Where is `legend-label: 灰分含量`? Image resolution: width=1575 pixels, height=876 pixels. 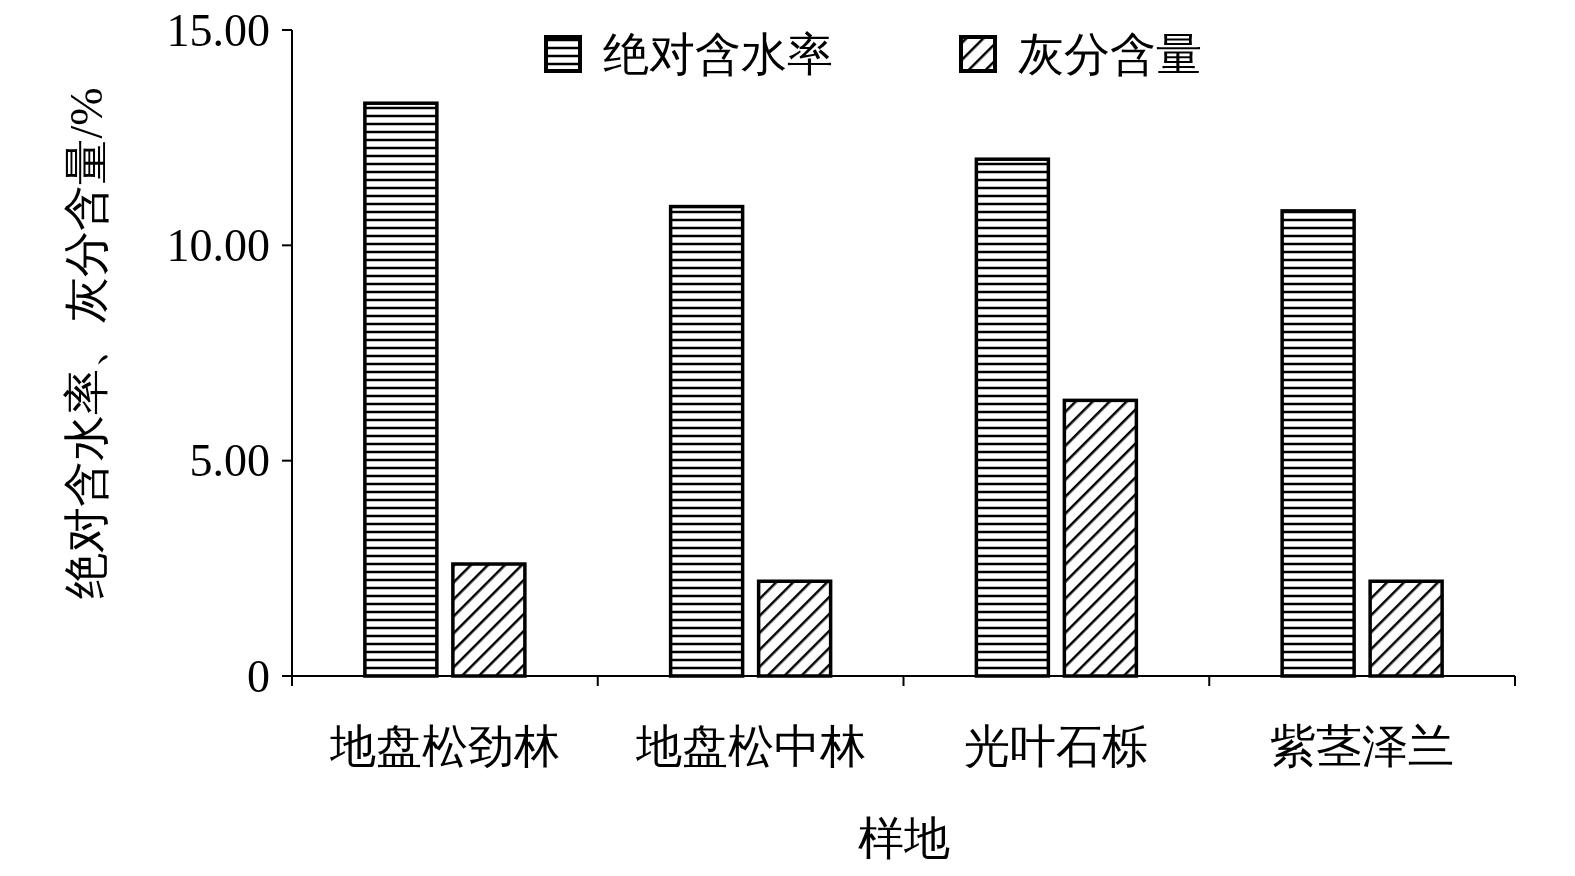 legend-label: 灰分含量 is located at coordinates (1110, 54).